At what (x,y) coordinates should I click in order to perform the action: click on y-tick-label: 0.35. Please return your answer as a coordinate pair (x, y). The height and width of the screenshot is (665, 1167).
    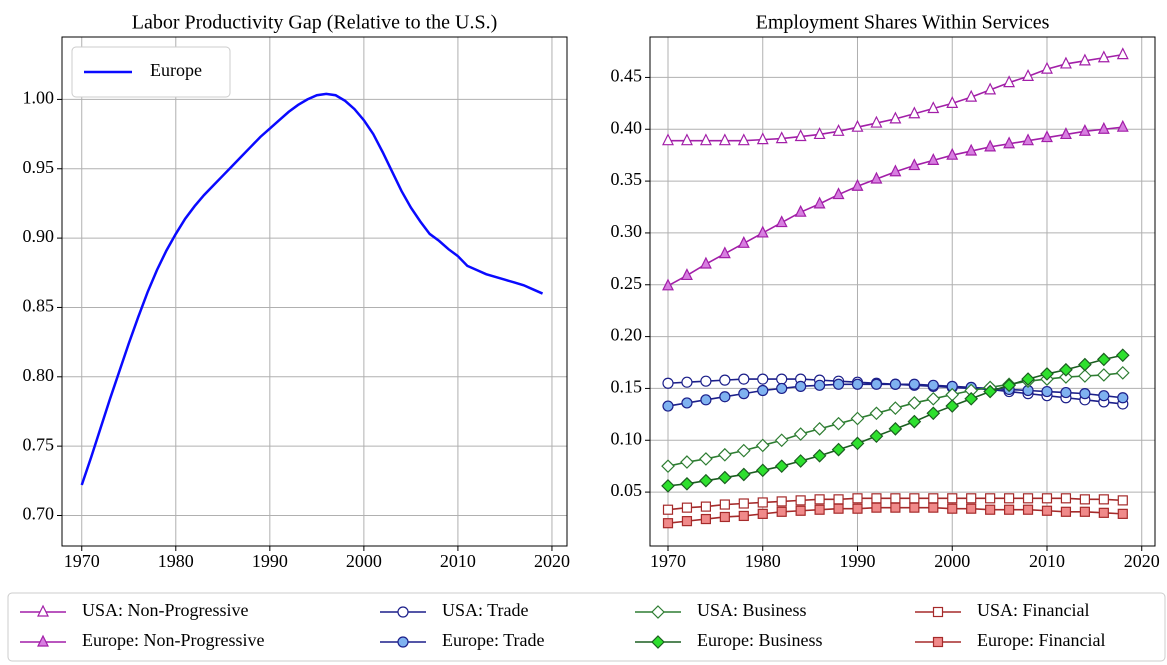
    Looking at the image, I should click on (627, 179).